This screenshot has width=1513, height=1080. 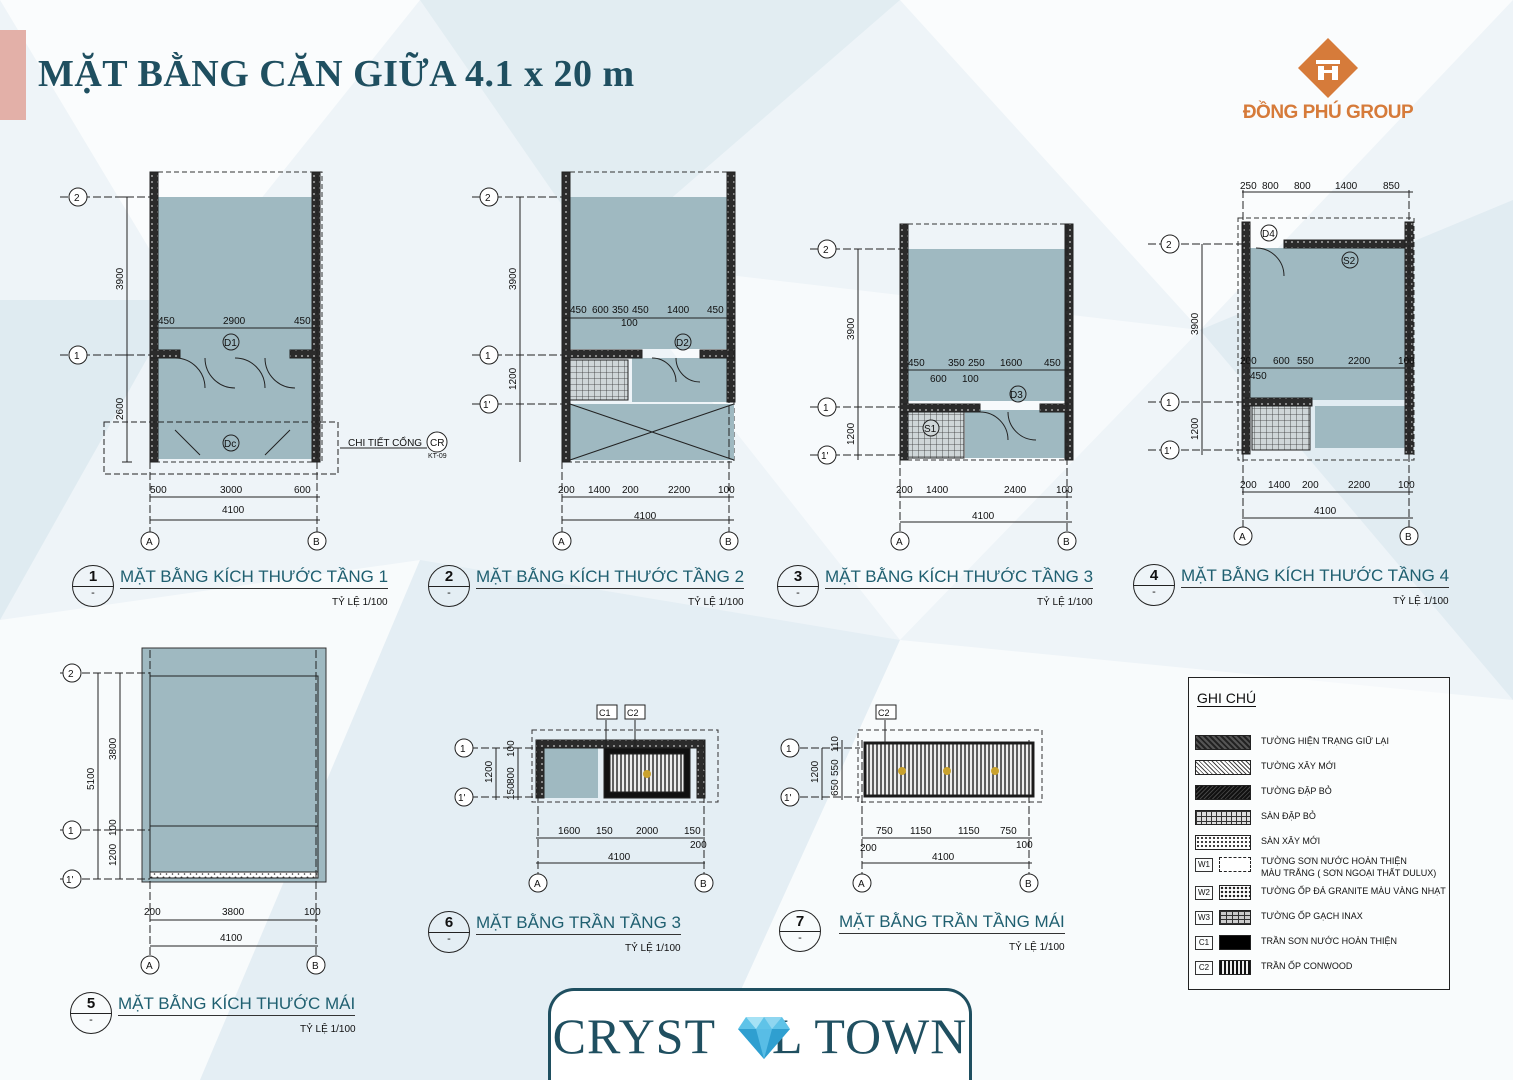 I want to click on plan-7-scale: TỶ LỆ 1/100, so click(x=1037, y=947).